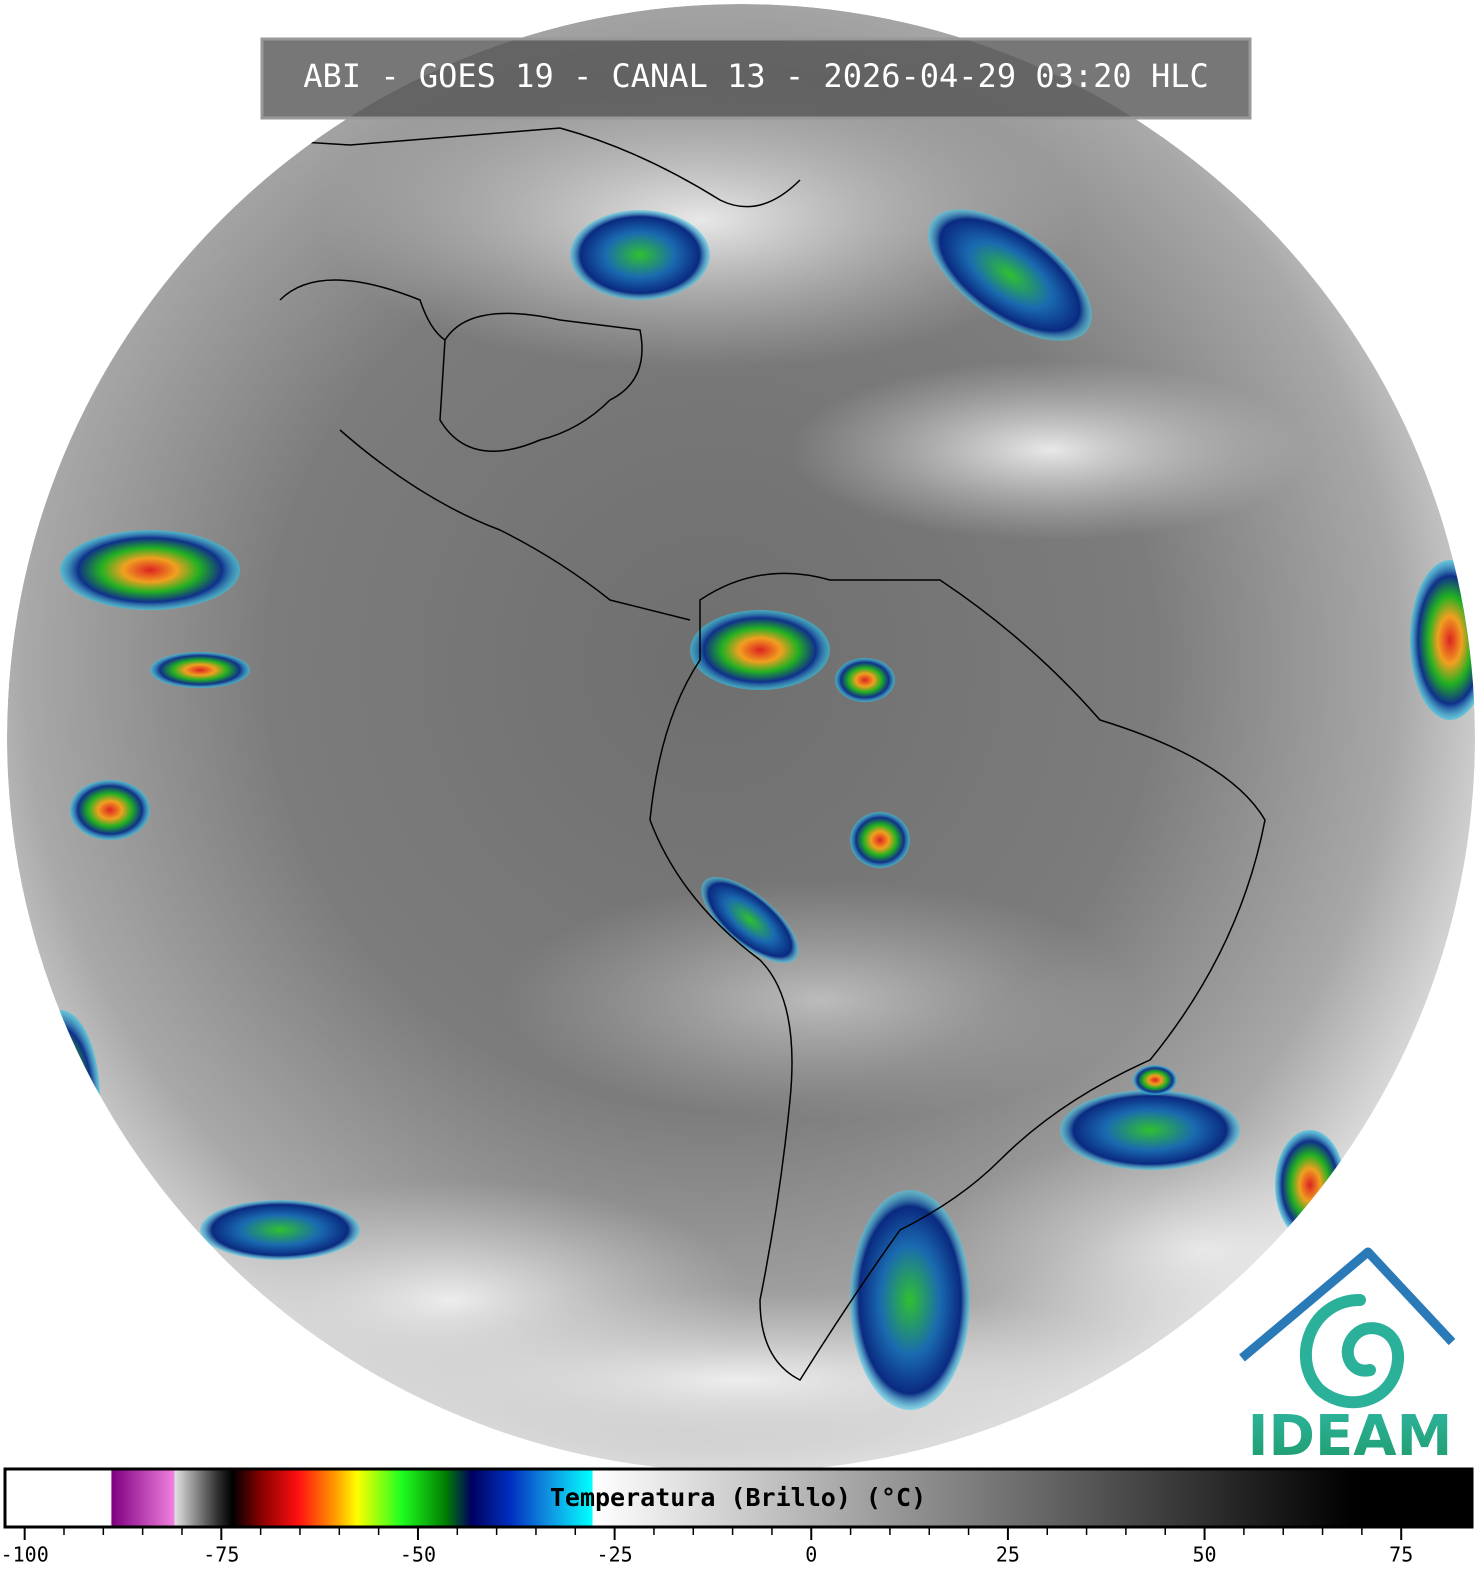  What do you see at coordinates (707, 1547) in the screenshot?
I see `colorbar-axis: -100 -75 -50 -25 0 25 50 75` at bounding box center [707, 1547].